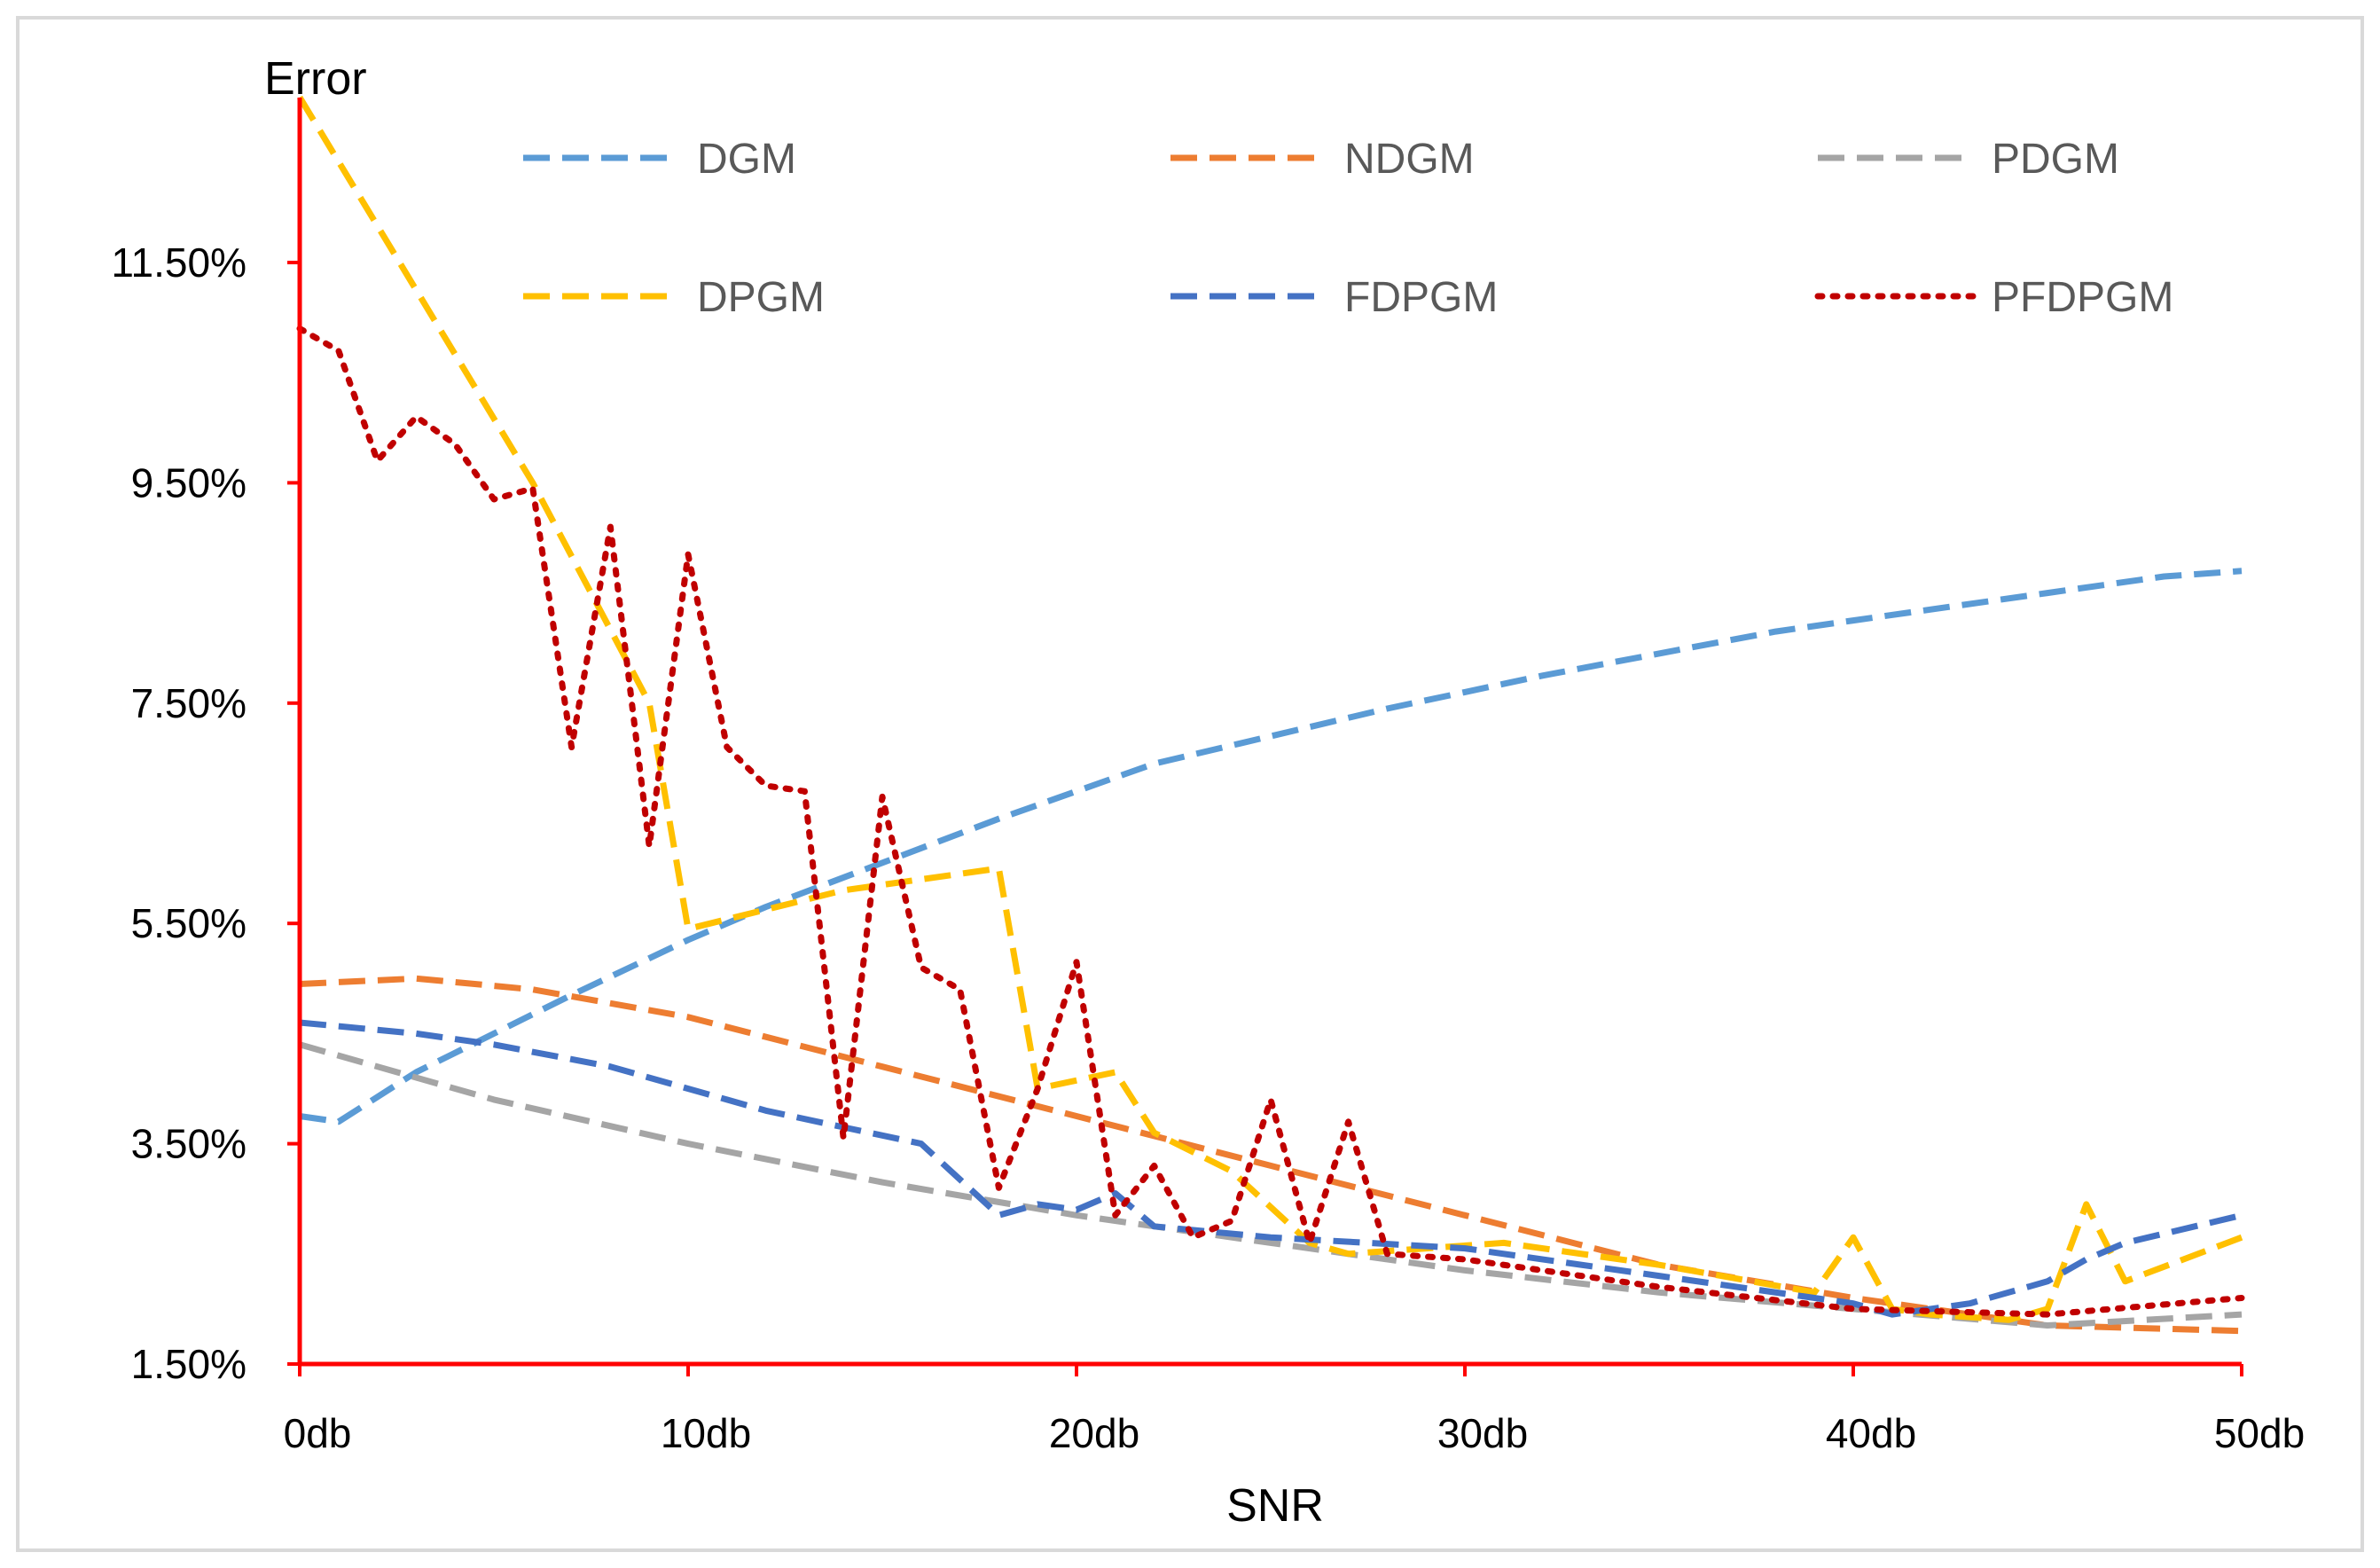 This screenshot has height=1568, width=2380. I want to click on y-tick-label: 7.50%, so click(189, 703).